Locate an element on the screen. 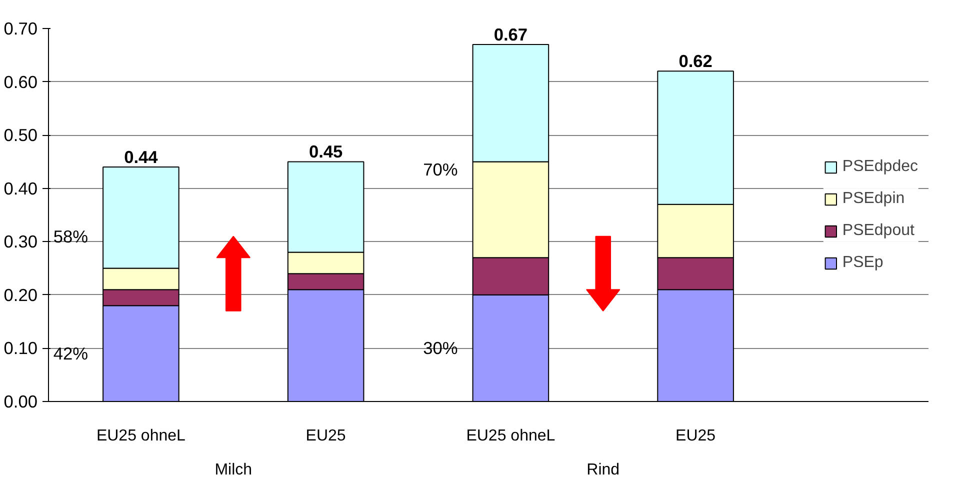 The width and height of the screenshot is (968, 493). y-tick-label: 0.20 is located at coordinates (21, 294).